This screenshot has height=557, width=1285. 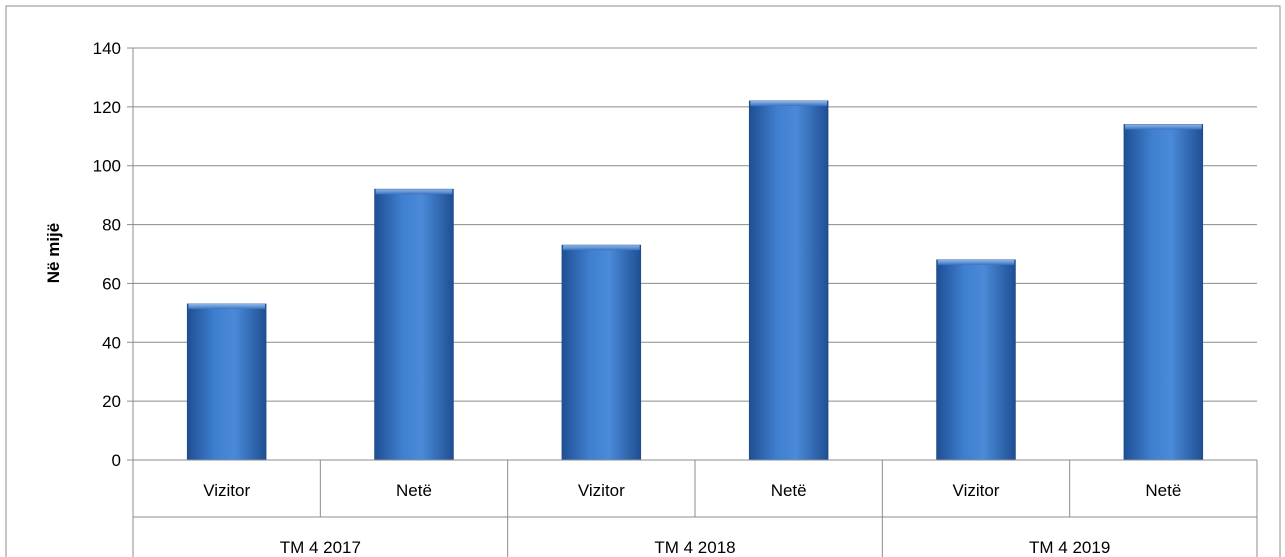 What do you see at coordinates (111, 342) in the screenshot?
I see `y-tick-label: 40` at bounding box center [111, 342].